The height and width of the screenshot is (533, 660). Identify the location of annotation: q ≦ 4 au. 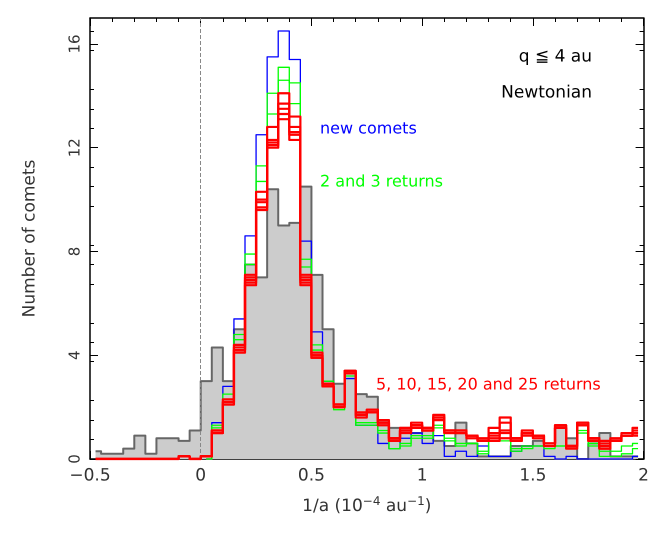
(555, 56).